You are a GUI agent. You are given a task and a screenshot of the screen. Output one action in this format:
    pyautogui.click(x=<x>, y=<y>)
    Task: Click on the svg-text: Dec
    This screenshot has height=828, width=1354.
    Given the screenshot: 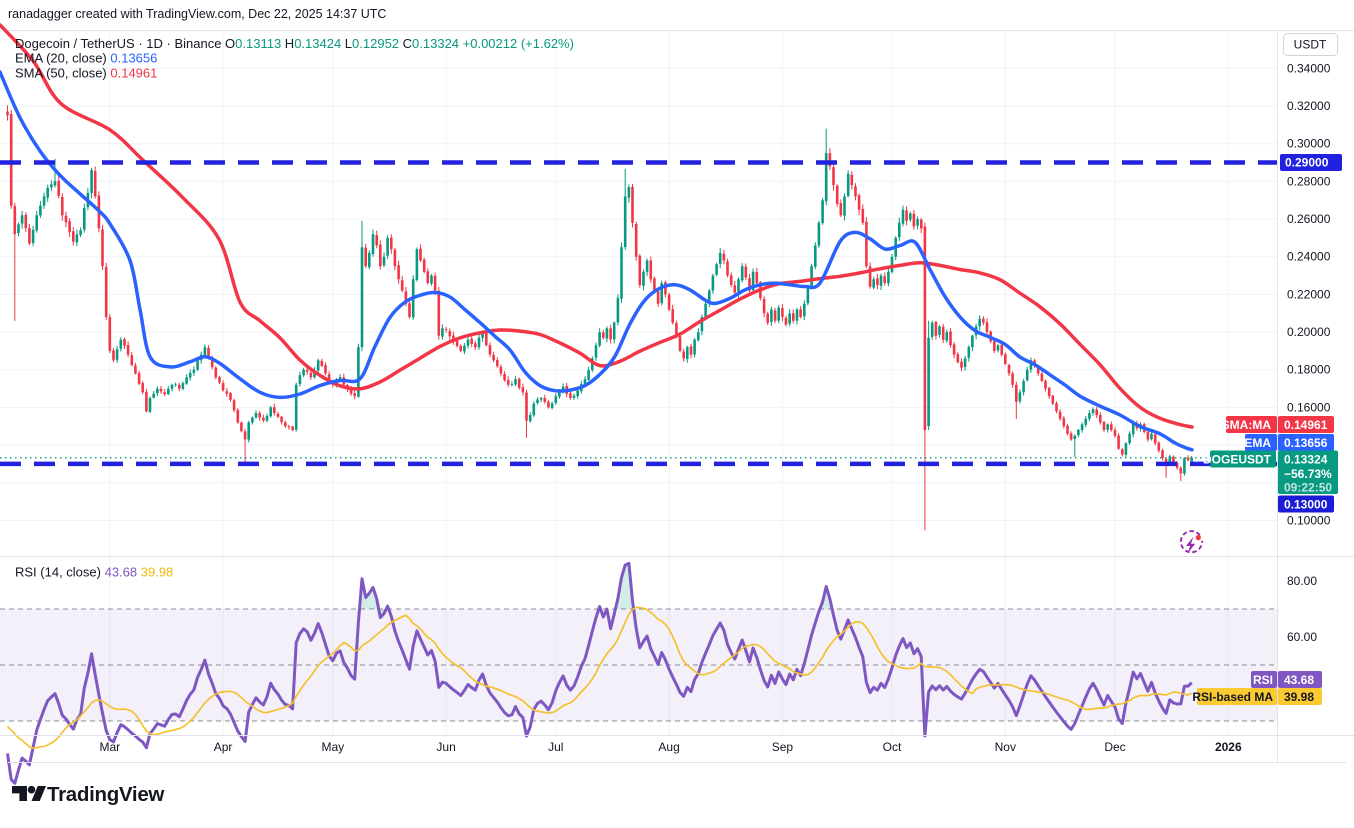 What is the action you would take?
    pyautogui.click(x=1114, y=747)
    